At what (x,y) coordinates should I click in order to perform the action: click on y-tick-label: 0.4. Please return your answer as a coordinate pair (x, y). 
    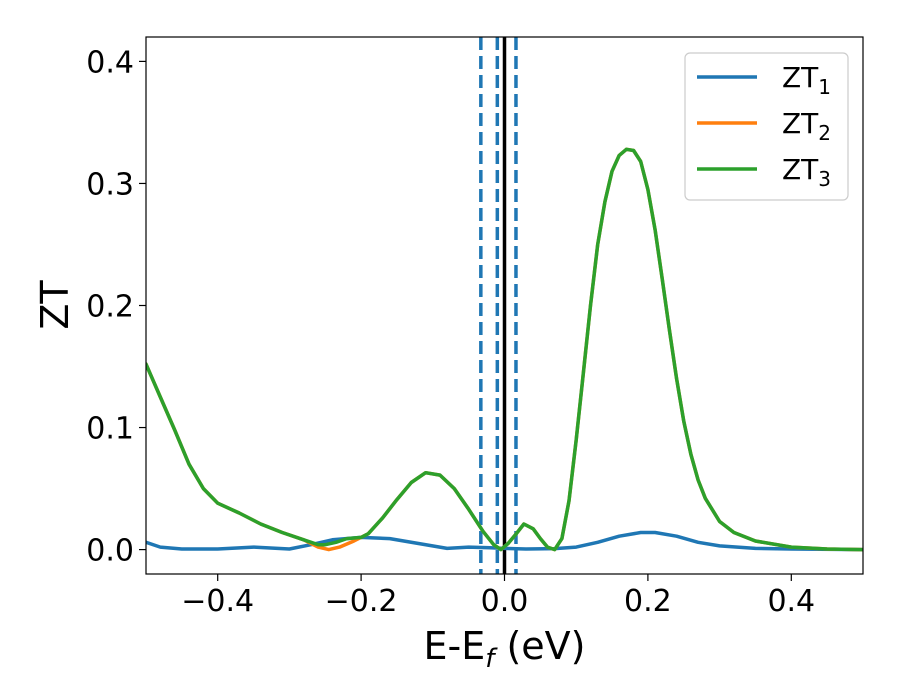
    Looking at the image, I should click on (110, 62).